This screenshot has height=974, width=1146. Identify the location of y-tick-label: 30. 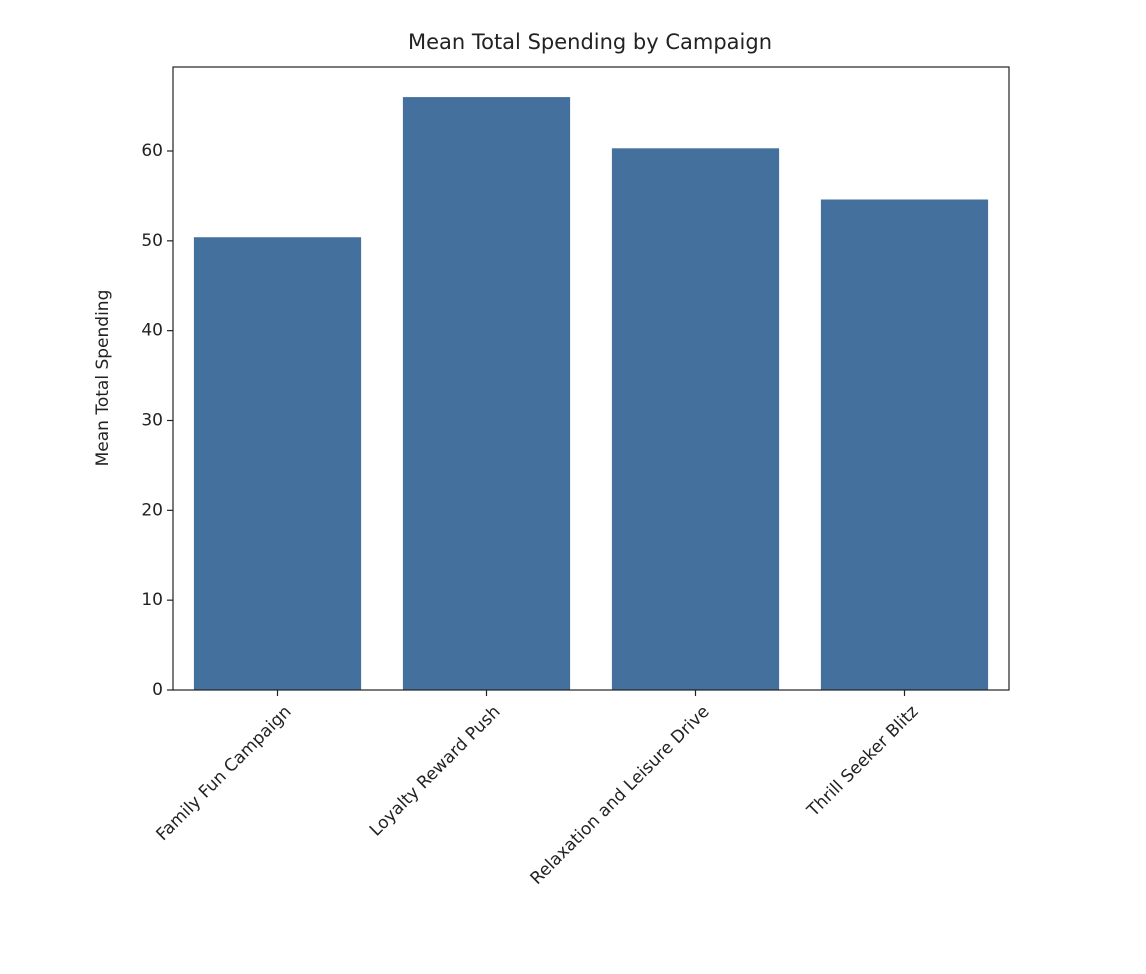
(152, 420).